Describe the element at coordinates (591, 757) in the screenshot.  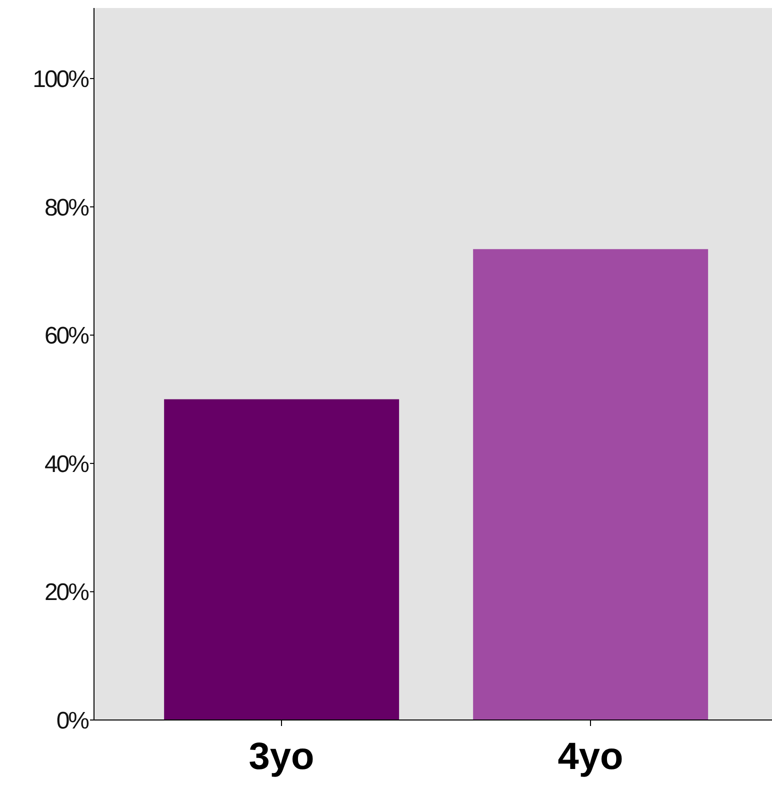
I see `x-tick-label: 4yo` at that location.